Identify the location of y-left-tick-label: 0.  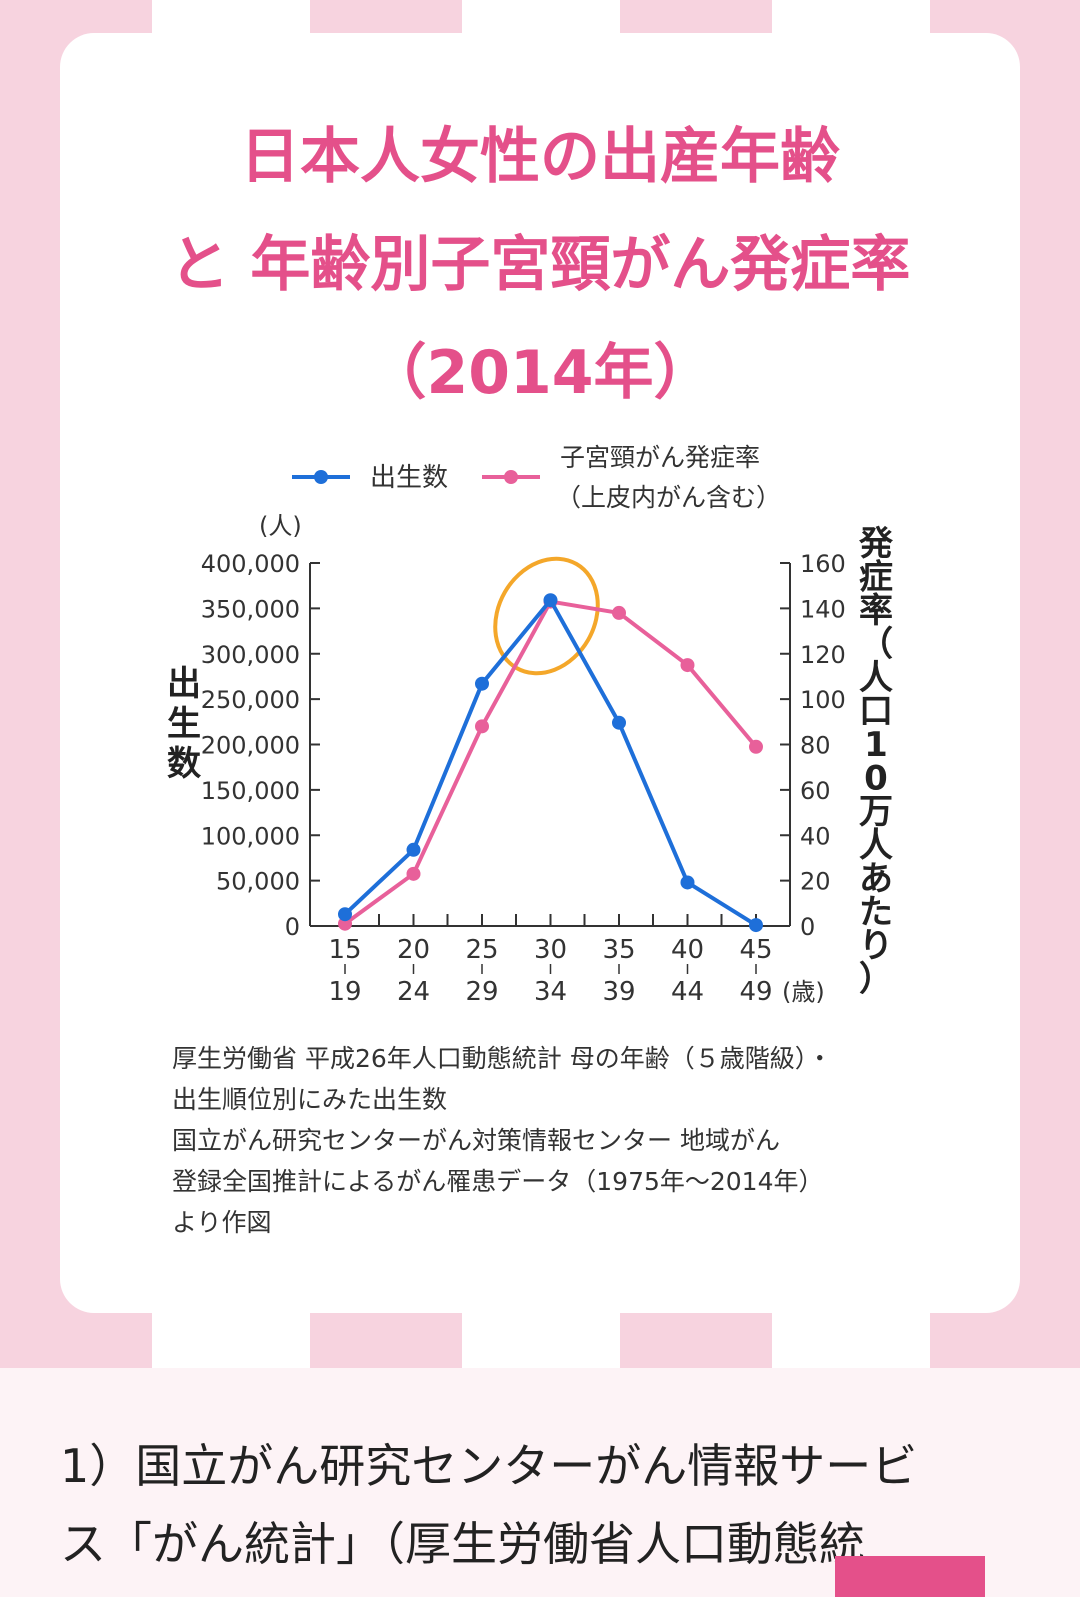
(292, 927).